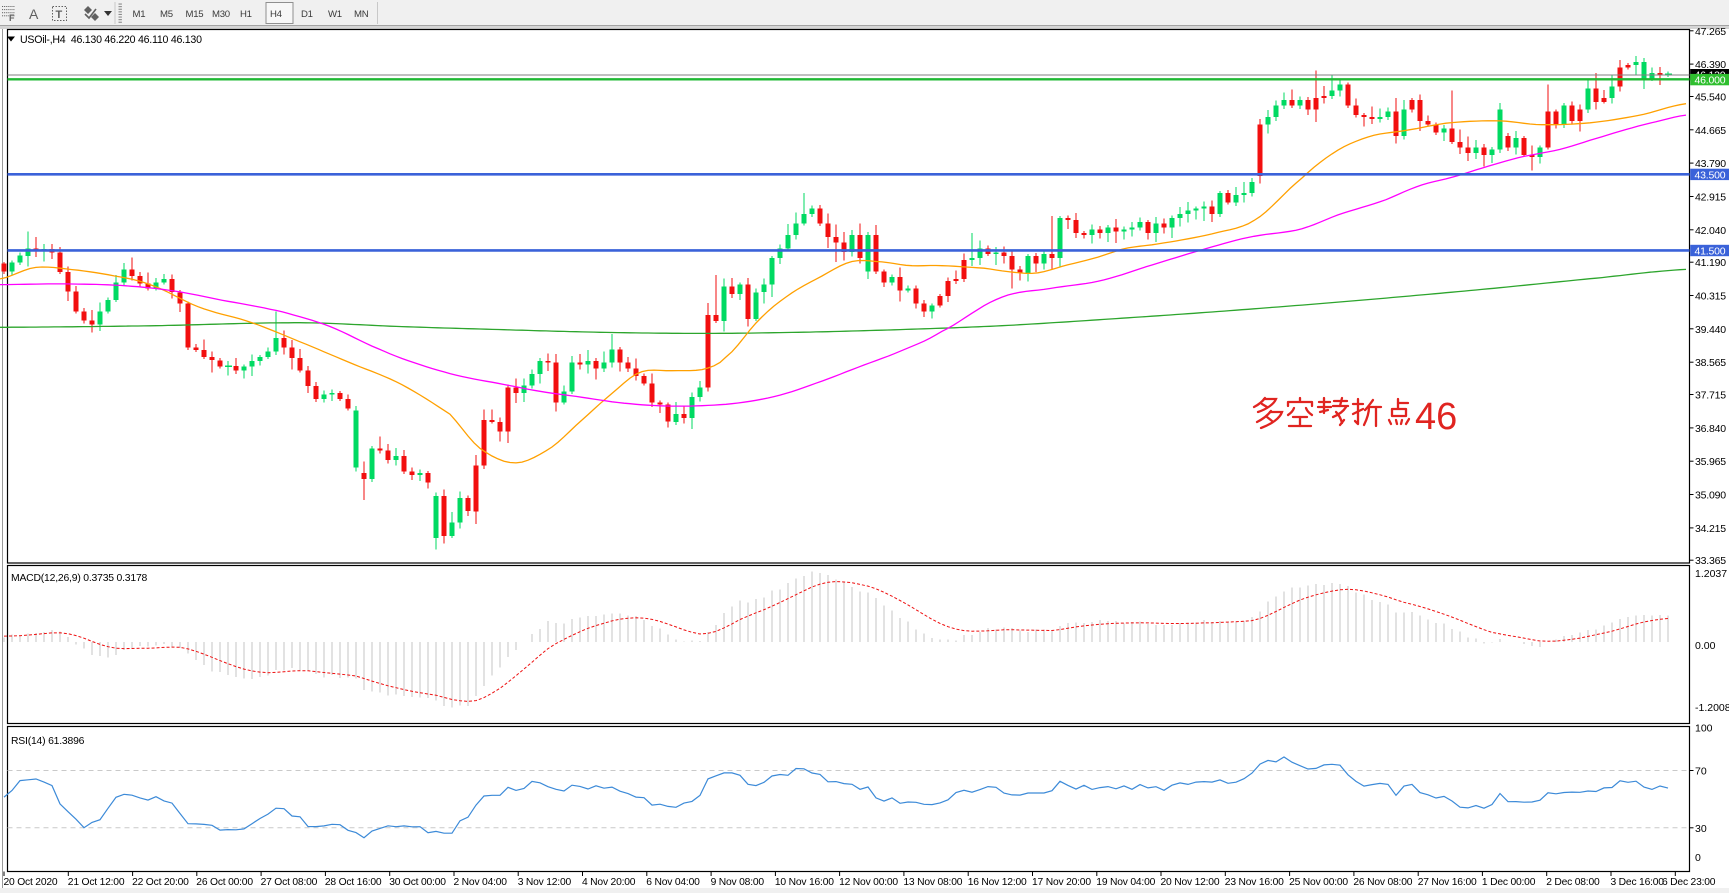 This screenshot has height=893, width=1729. What do you see at coordinates (1710, 529) in the screenshot?
I see `svg-text: 34.215` at bounding box center [1710, 529].